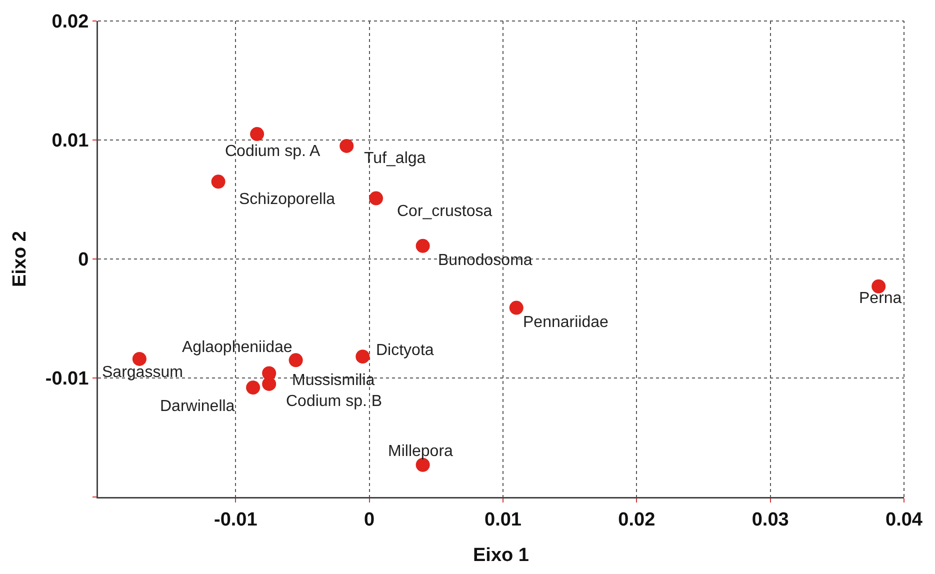 This screenshot has height=574, width=935. What do you see at coordinates (197, 406) in the screenshot?
I see `annotation: Darwinella` at bounding box center [197, 406].